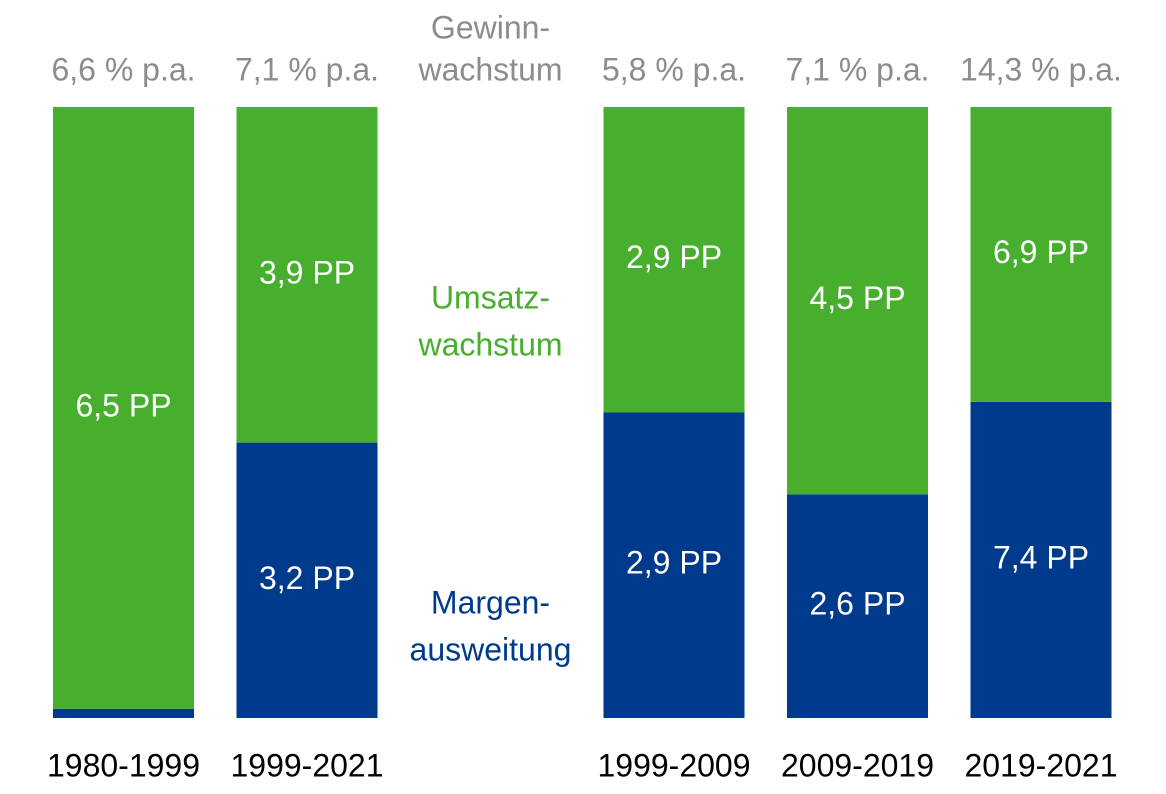 The image size is (1166, 794). What do you see at coordinates (490, 27) in the screenshot?
I see `totals-name: Gewinn-` at bounding box center [490, 27].